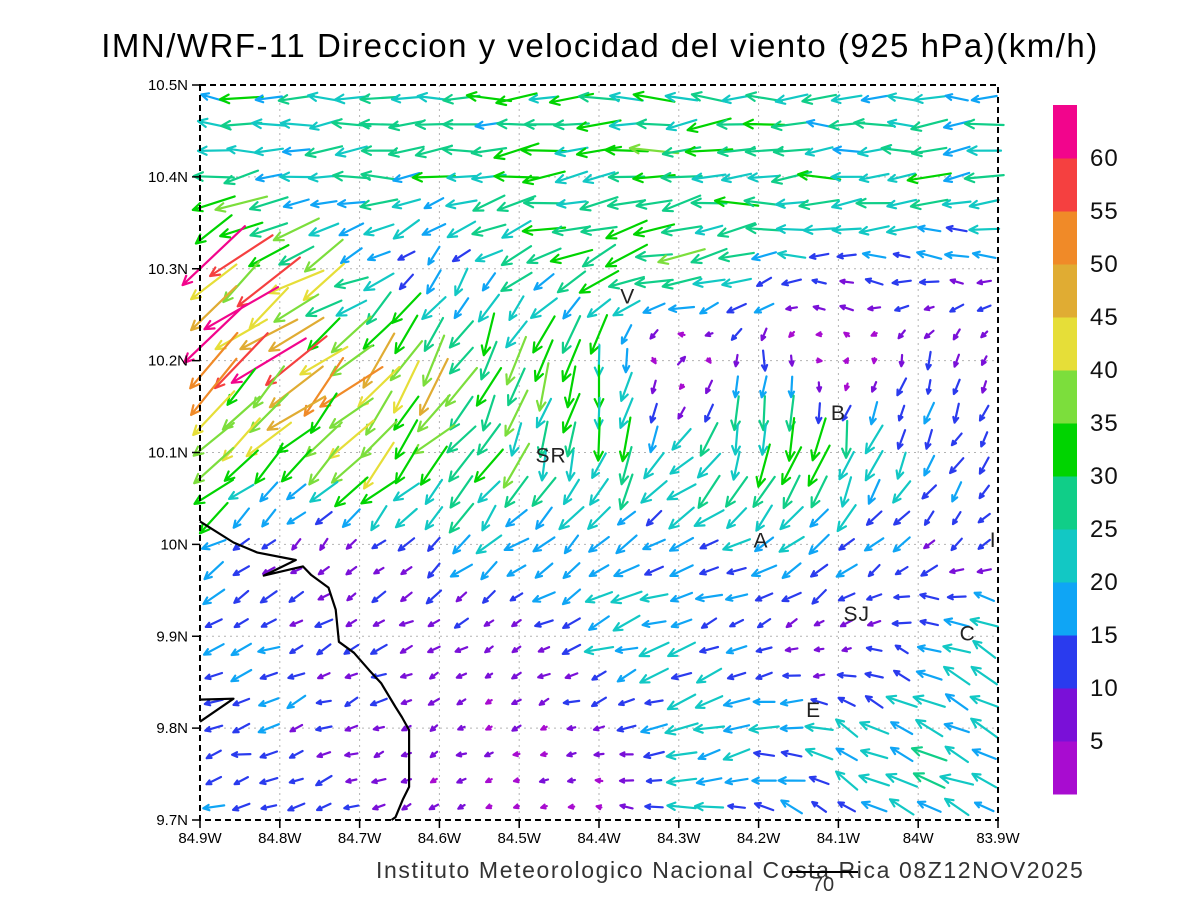 The image size is (1200, 900). Describe the element at coordinates (1086, 450) in the screenshot. I see `colorbar: 5 10 15 20 25 30 35 40 45 50 55 60` at that location.